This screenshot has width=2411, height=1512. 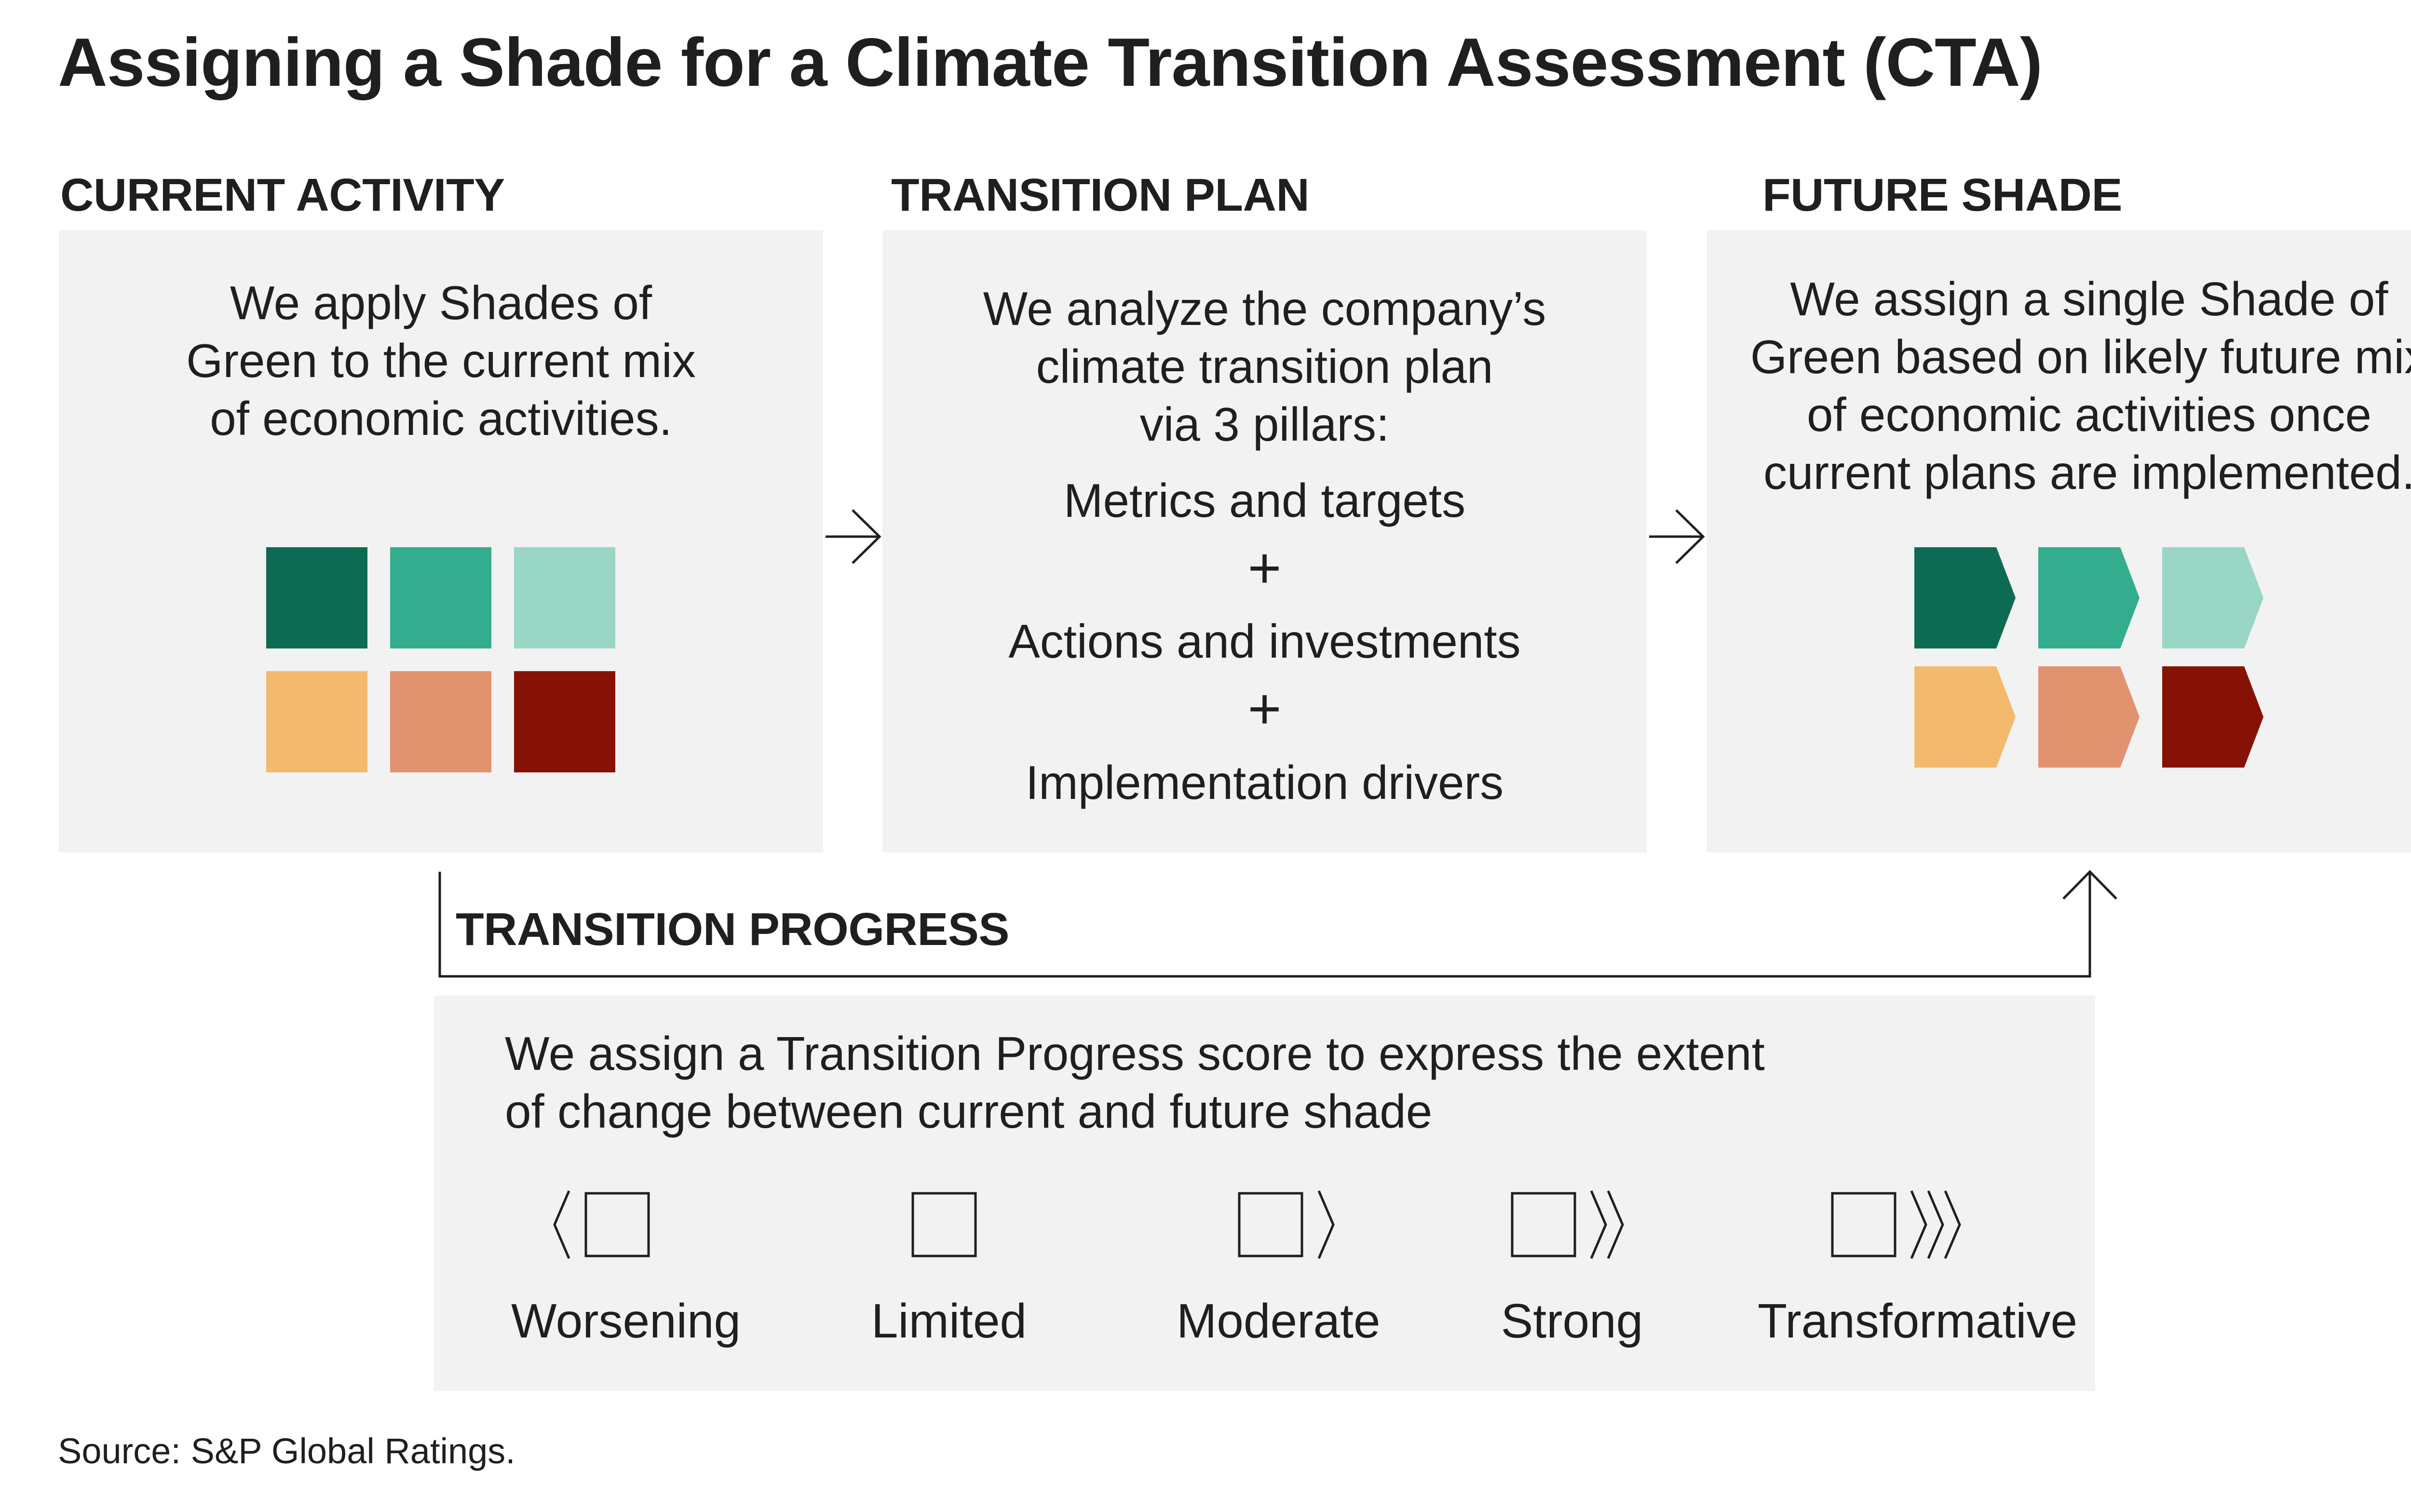 I want to click on pillar-metrics: Metrics and targets, so click(x=1265, y=500).